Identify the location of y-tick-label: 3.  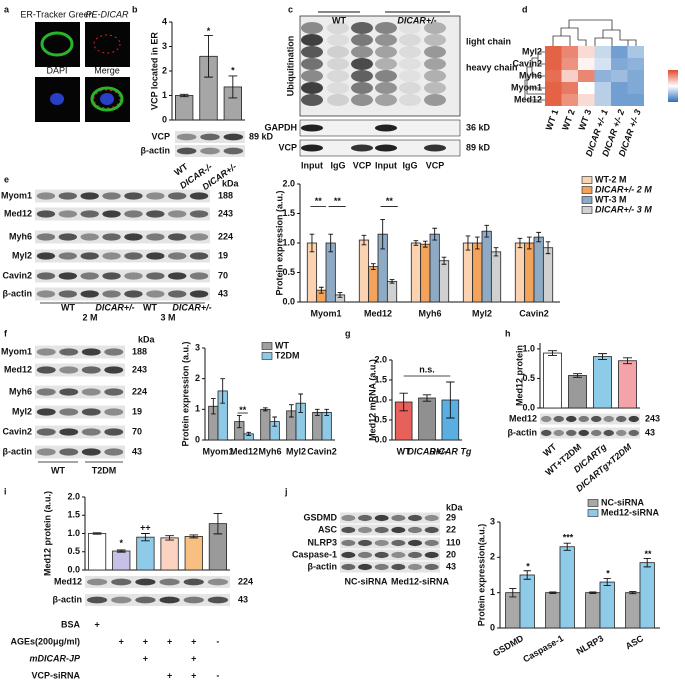
(197, 347).